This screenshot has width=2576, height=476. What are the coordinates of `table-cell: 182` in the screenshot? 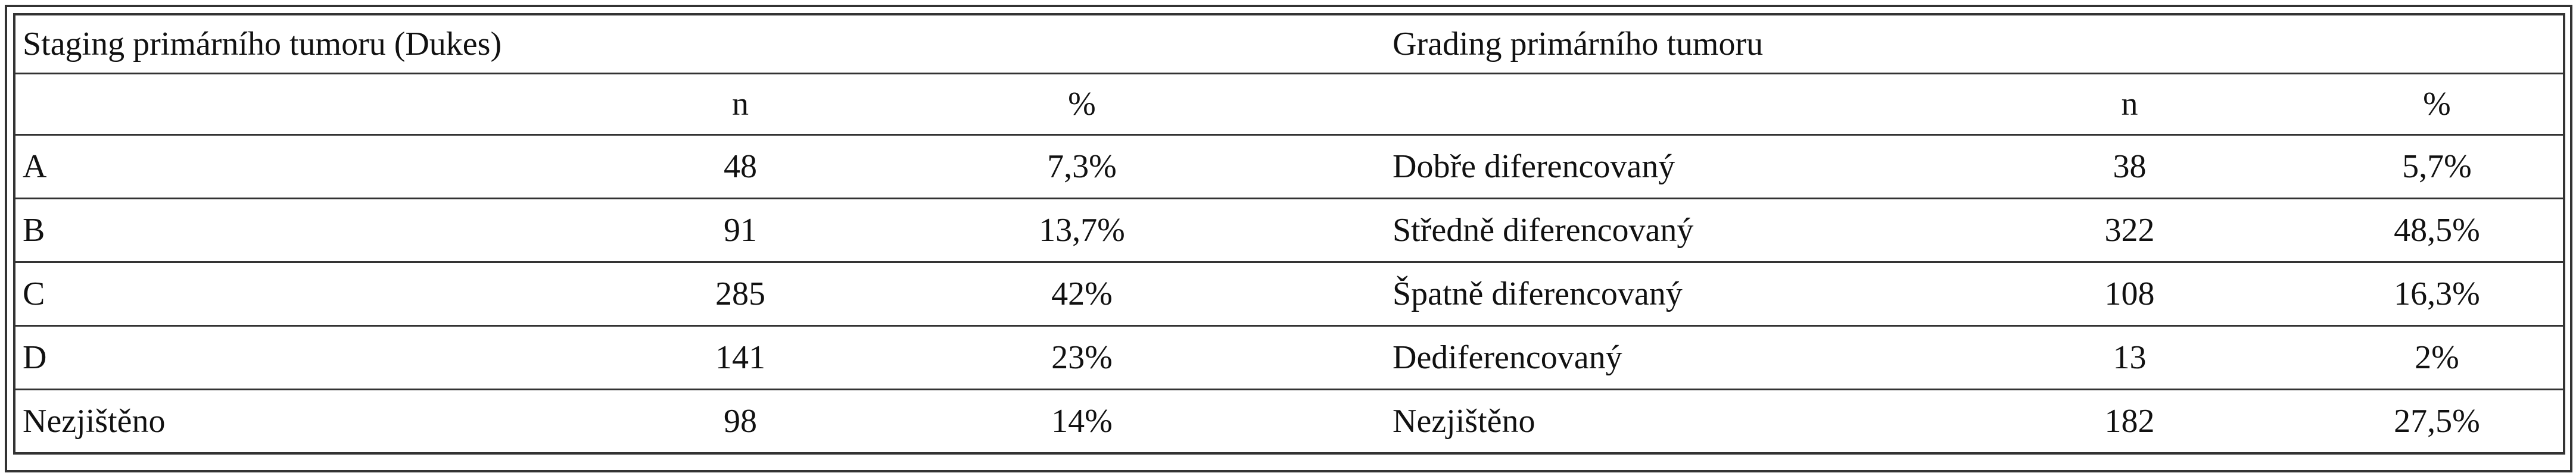 It's located at (2129, 421).